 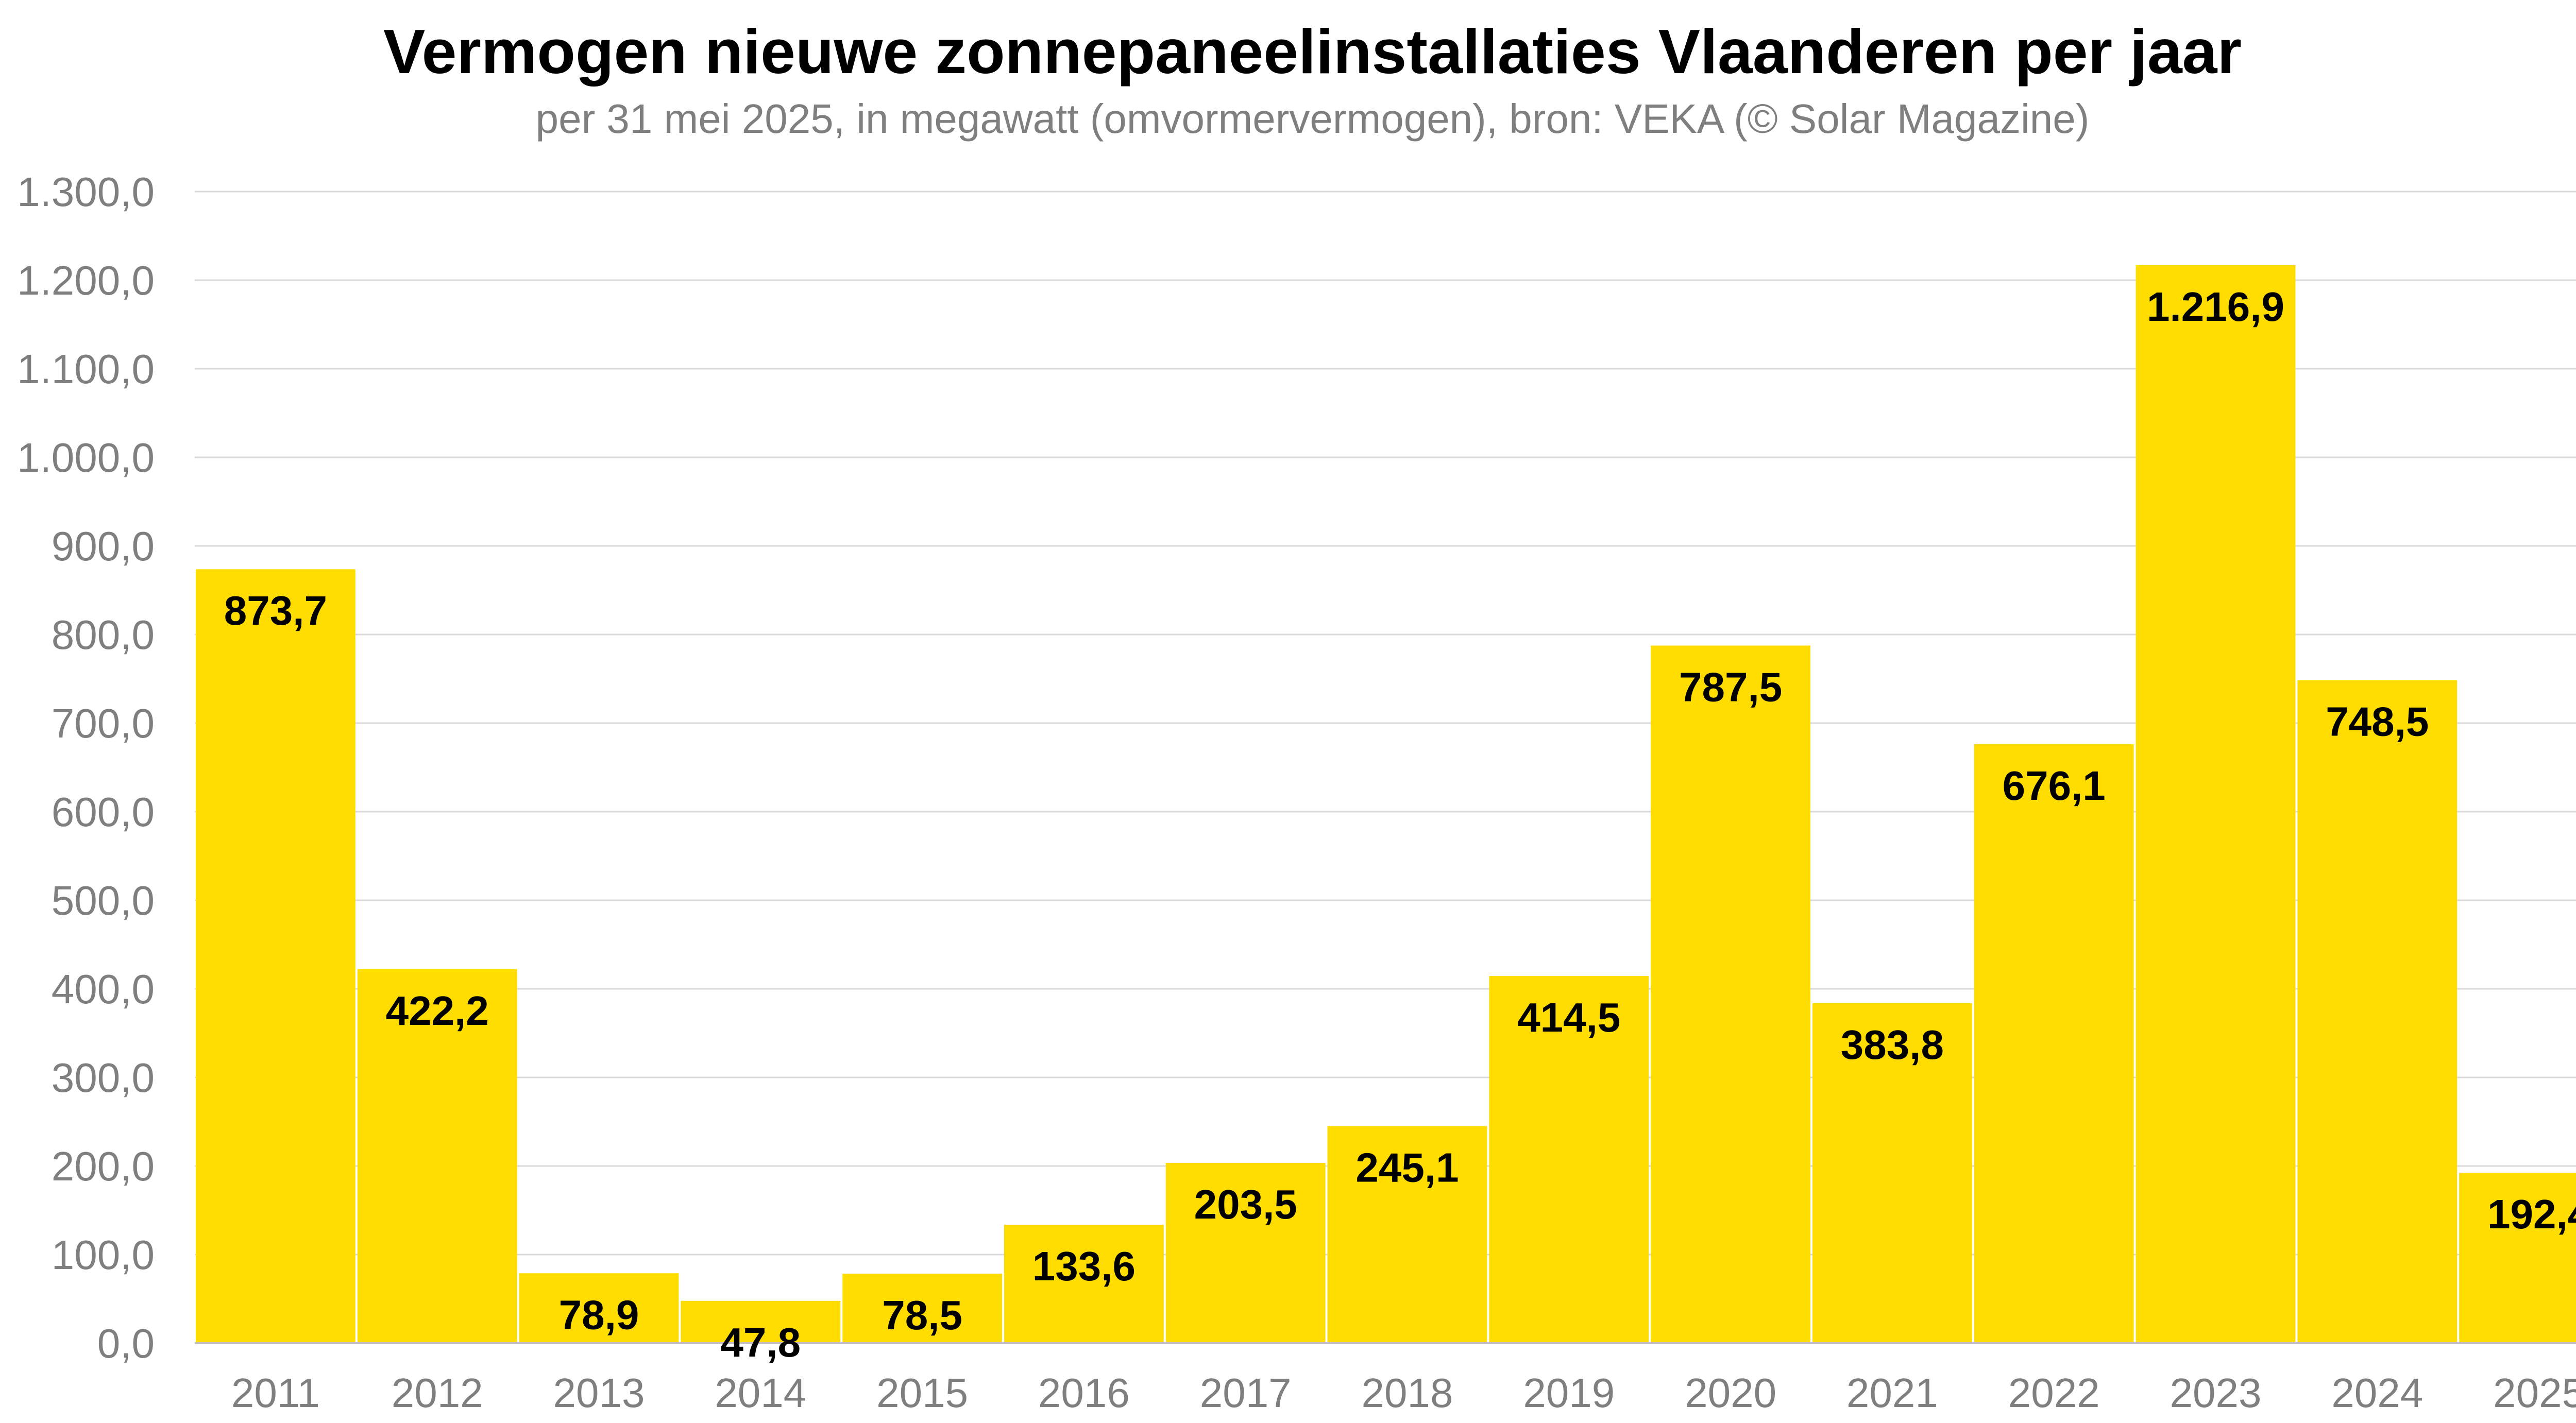 I want to click on x-tick-label: 2024, so click(x=2377, y=1393).